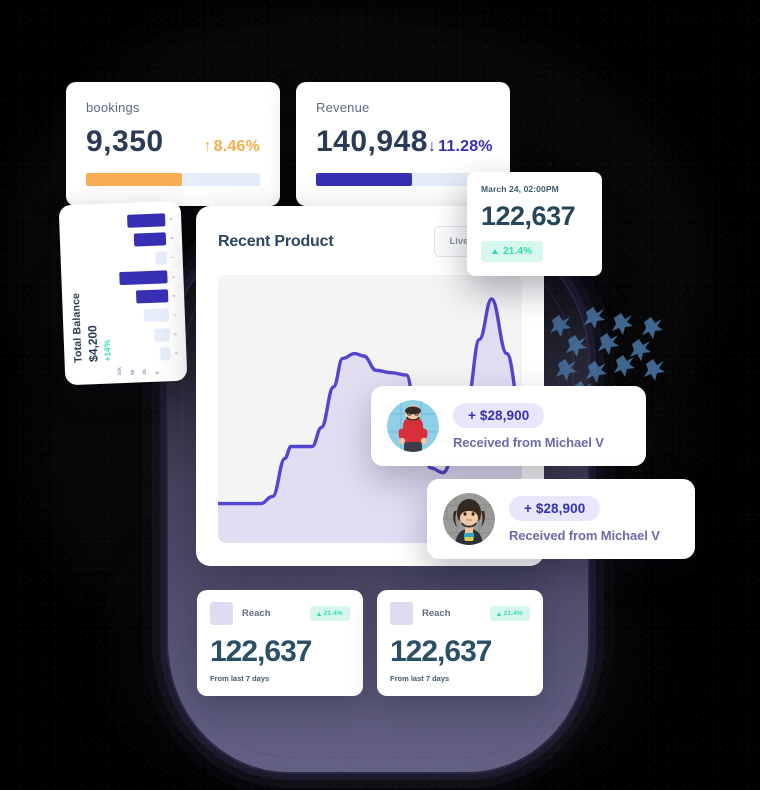 The height and width of the screenshot is (790, 760). Describe the element at coordinates (77, 327) in the screenshot. I see `total-balance-label: Total Balance` at that location.